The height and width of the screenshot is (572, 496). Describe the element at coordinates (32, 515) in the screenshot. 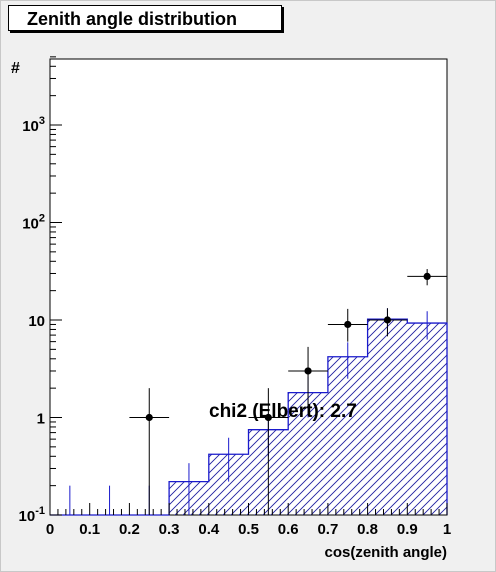

I see `y-tick-label: 10⁻¹` at that location.